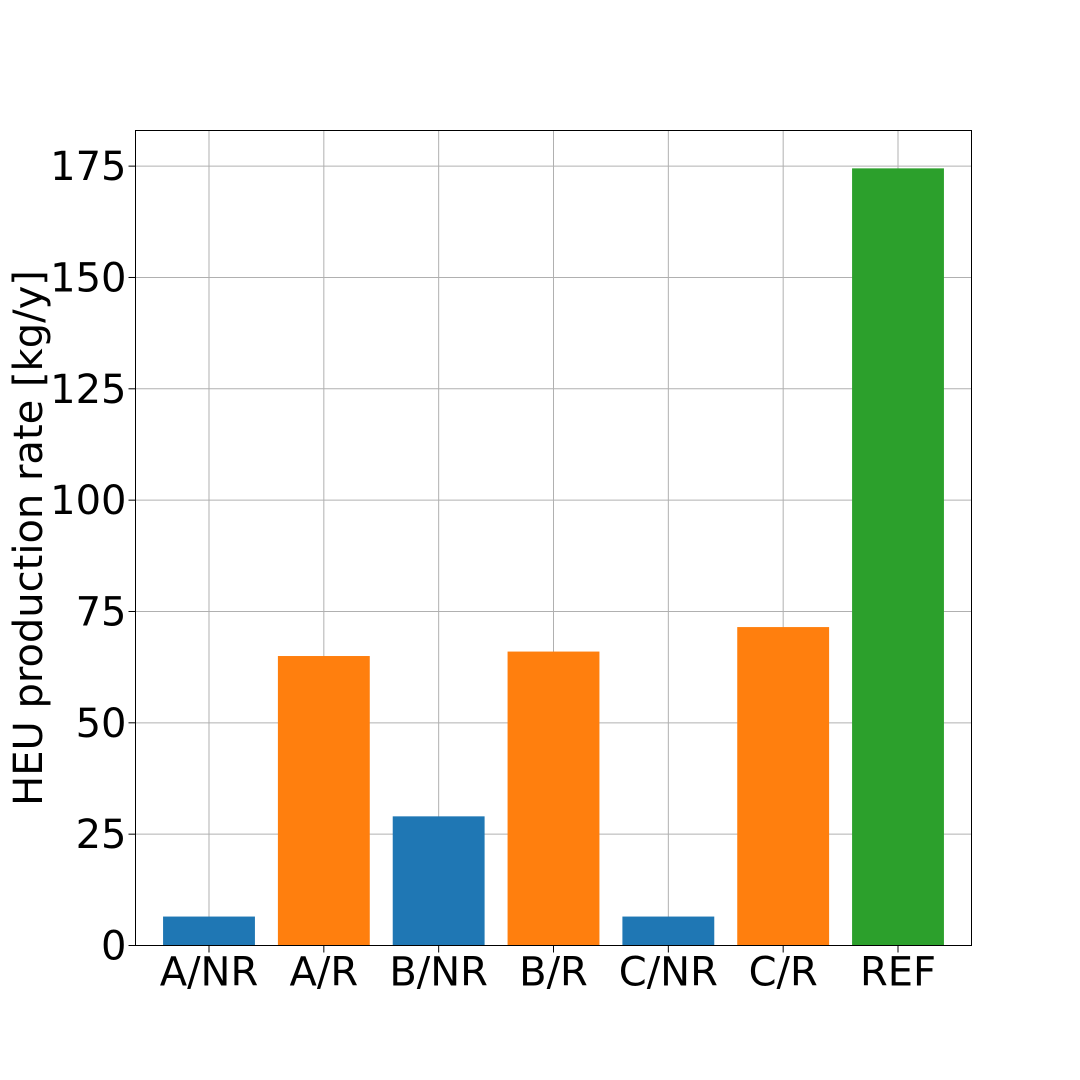 This screenshot has width=1080, height=1080. What do you see at coordinates (101, 835) in the screenshot?
I see `y-tick-label: 25` at bounding box center [101, 835].